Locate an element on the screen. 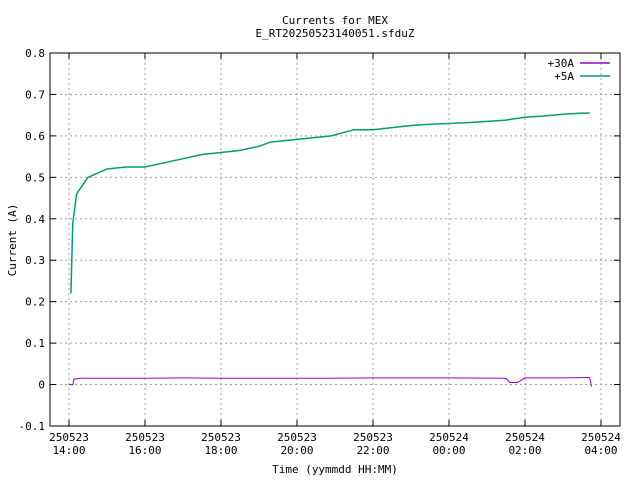 The width and height of the screenshot is (640, 480). legend-label: +5A is located at coordinates (564, 76).